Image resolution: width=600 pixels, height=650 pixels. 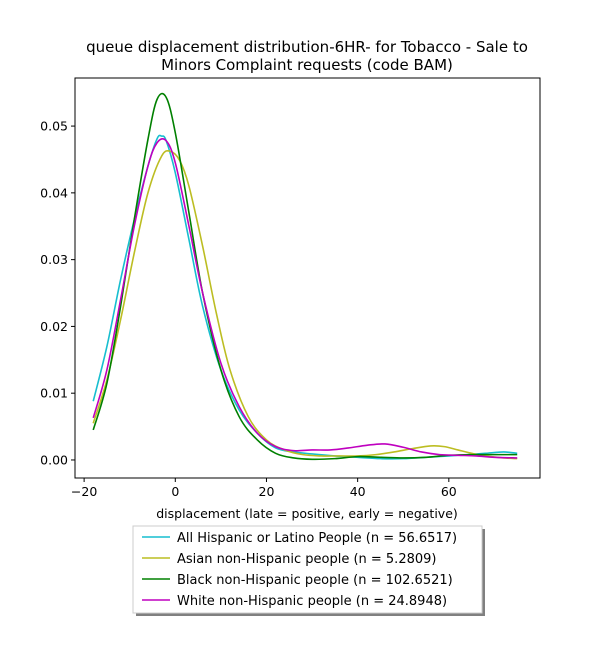 What do you see at coordinates (358, 491) in the screenshot?
I see `x-tick-label: 40` at bounding box center [358, 491].